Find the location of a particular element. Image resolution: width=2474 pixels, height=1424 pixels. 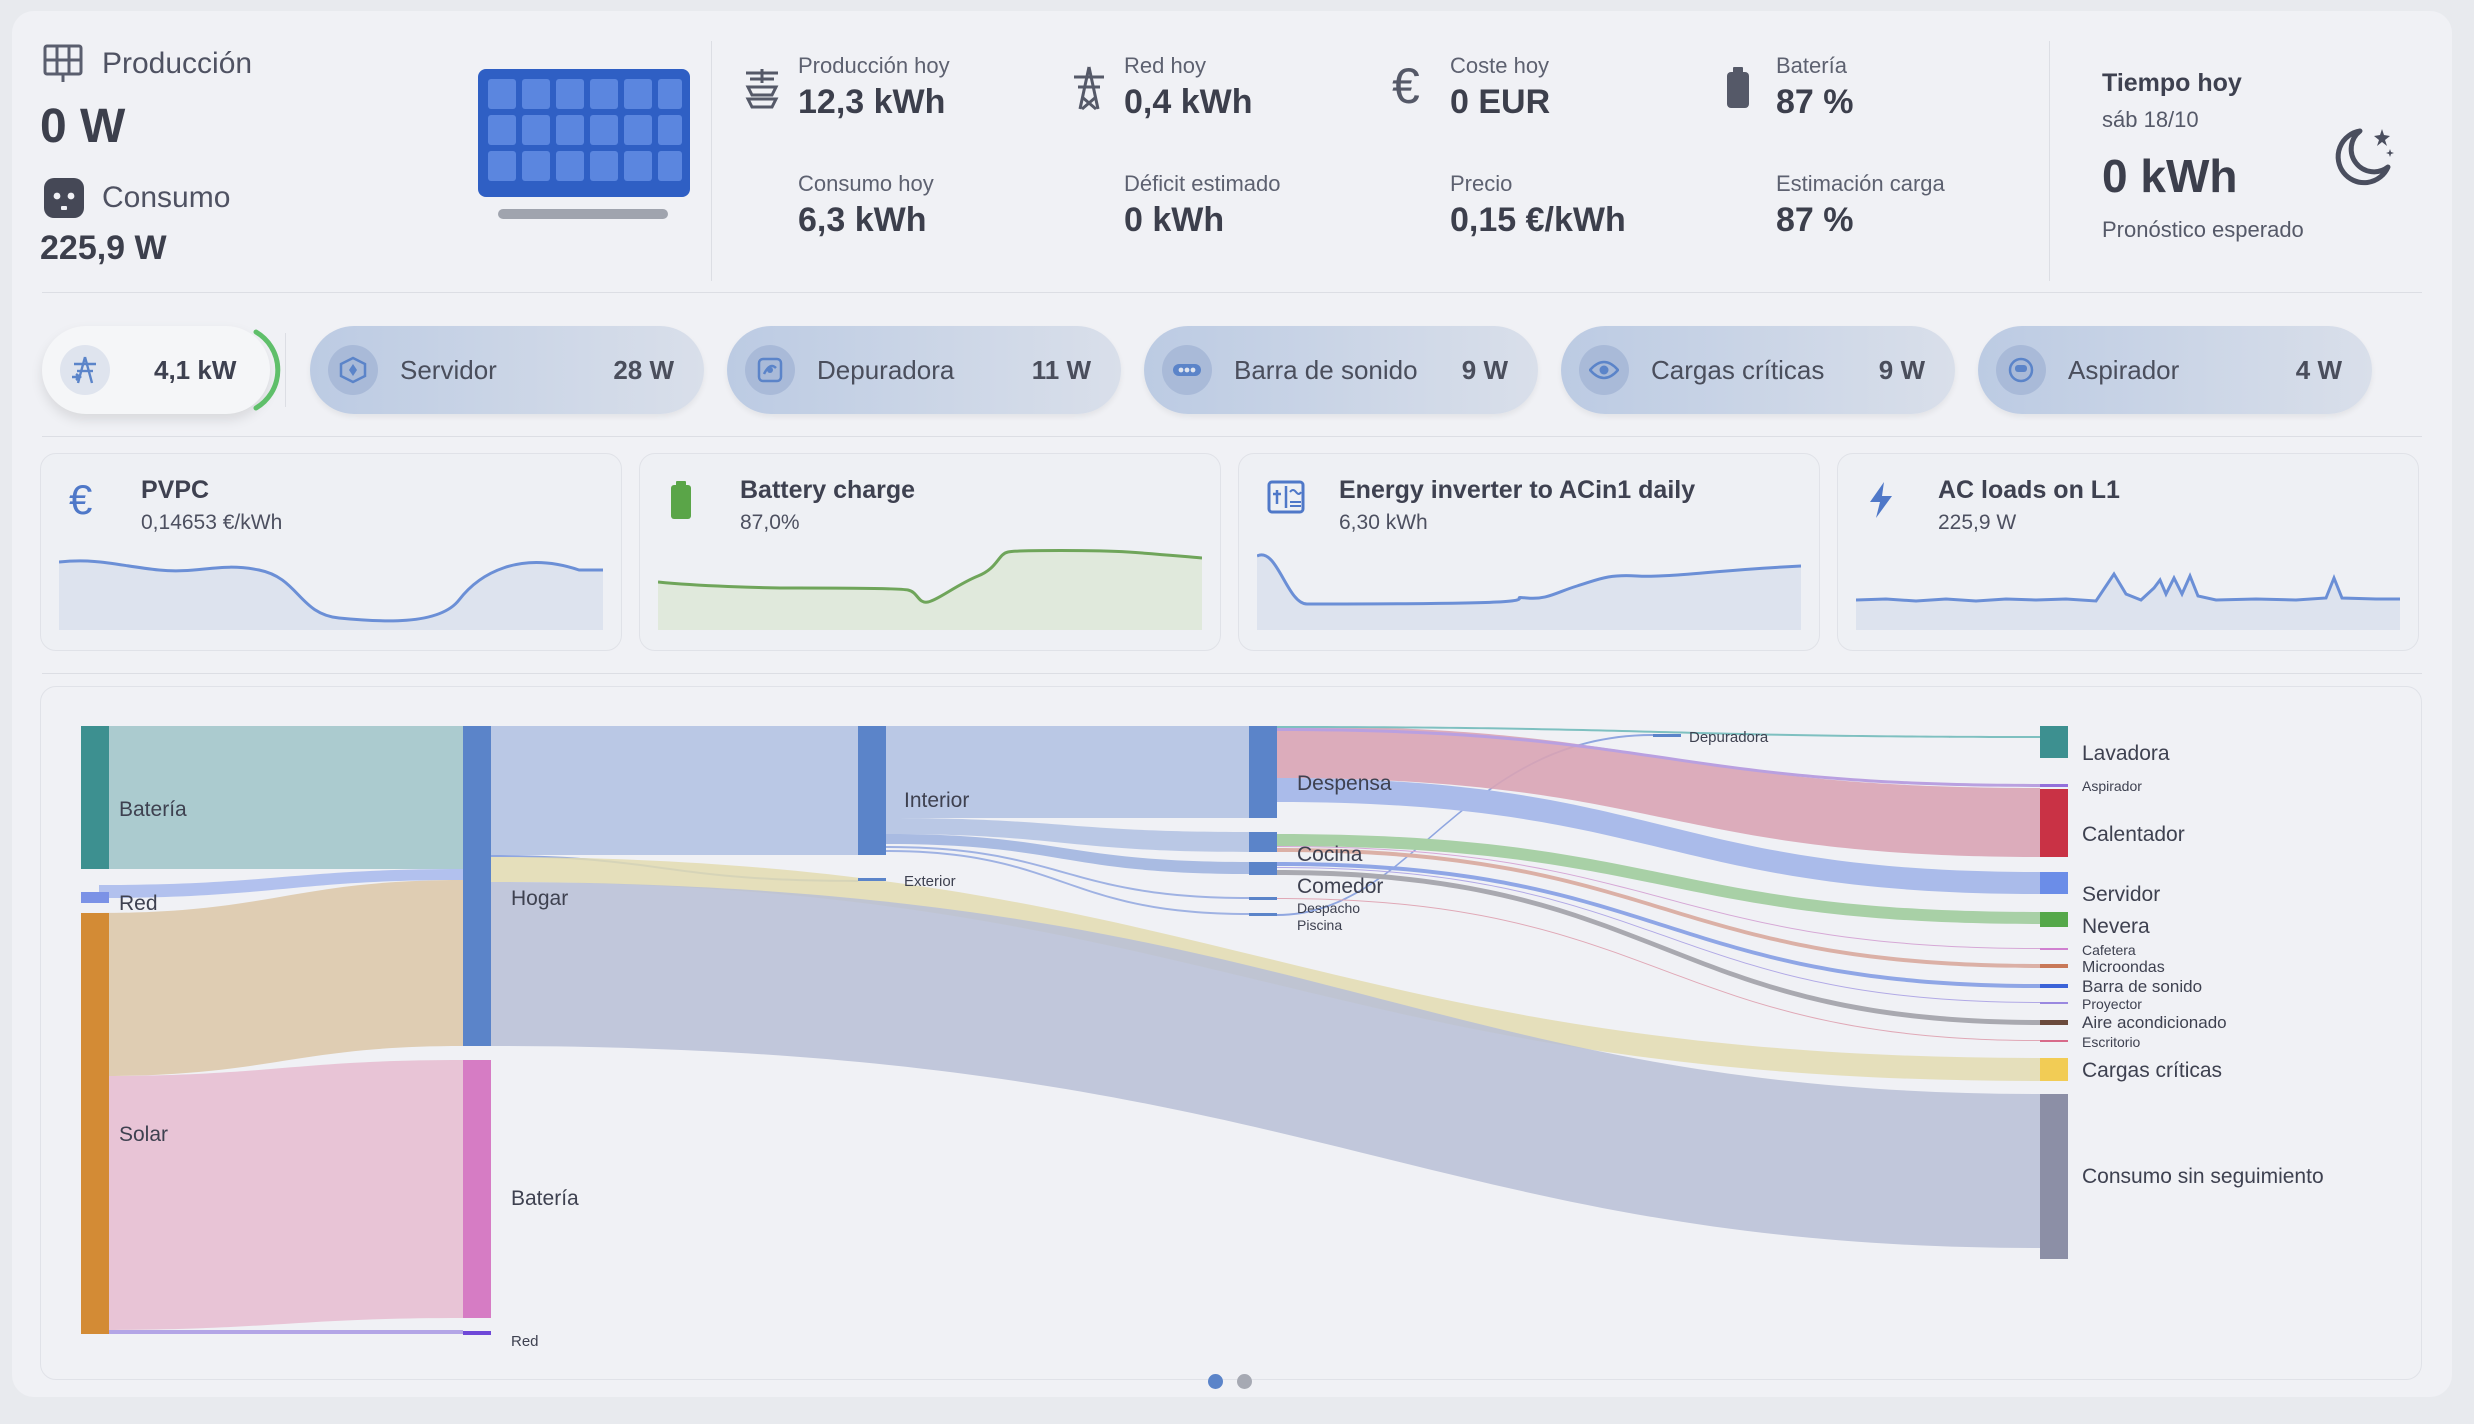

sankey-label: Servidor is located at coordinates (2121, 894).